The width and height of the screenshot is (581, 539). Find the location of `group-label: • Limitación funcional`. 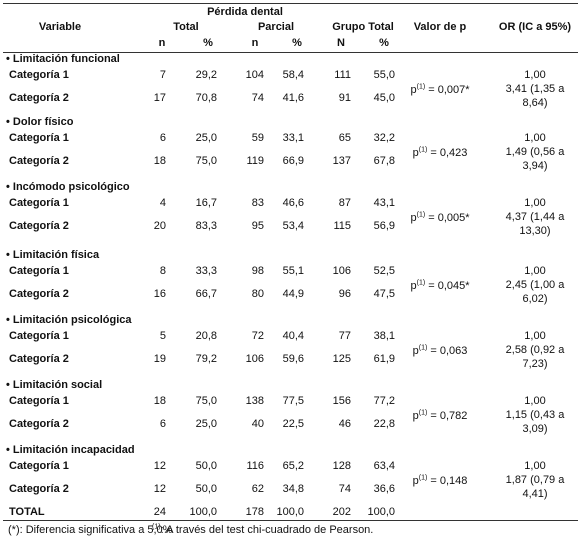

group-label: • Limitación funcional is located at coordinates (63, 59).